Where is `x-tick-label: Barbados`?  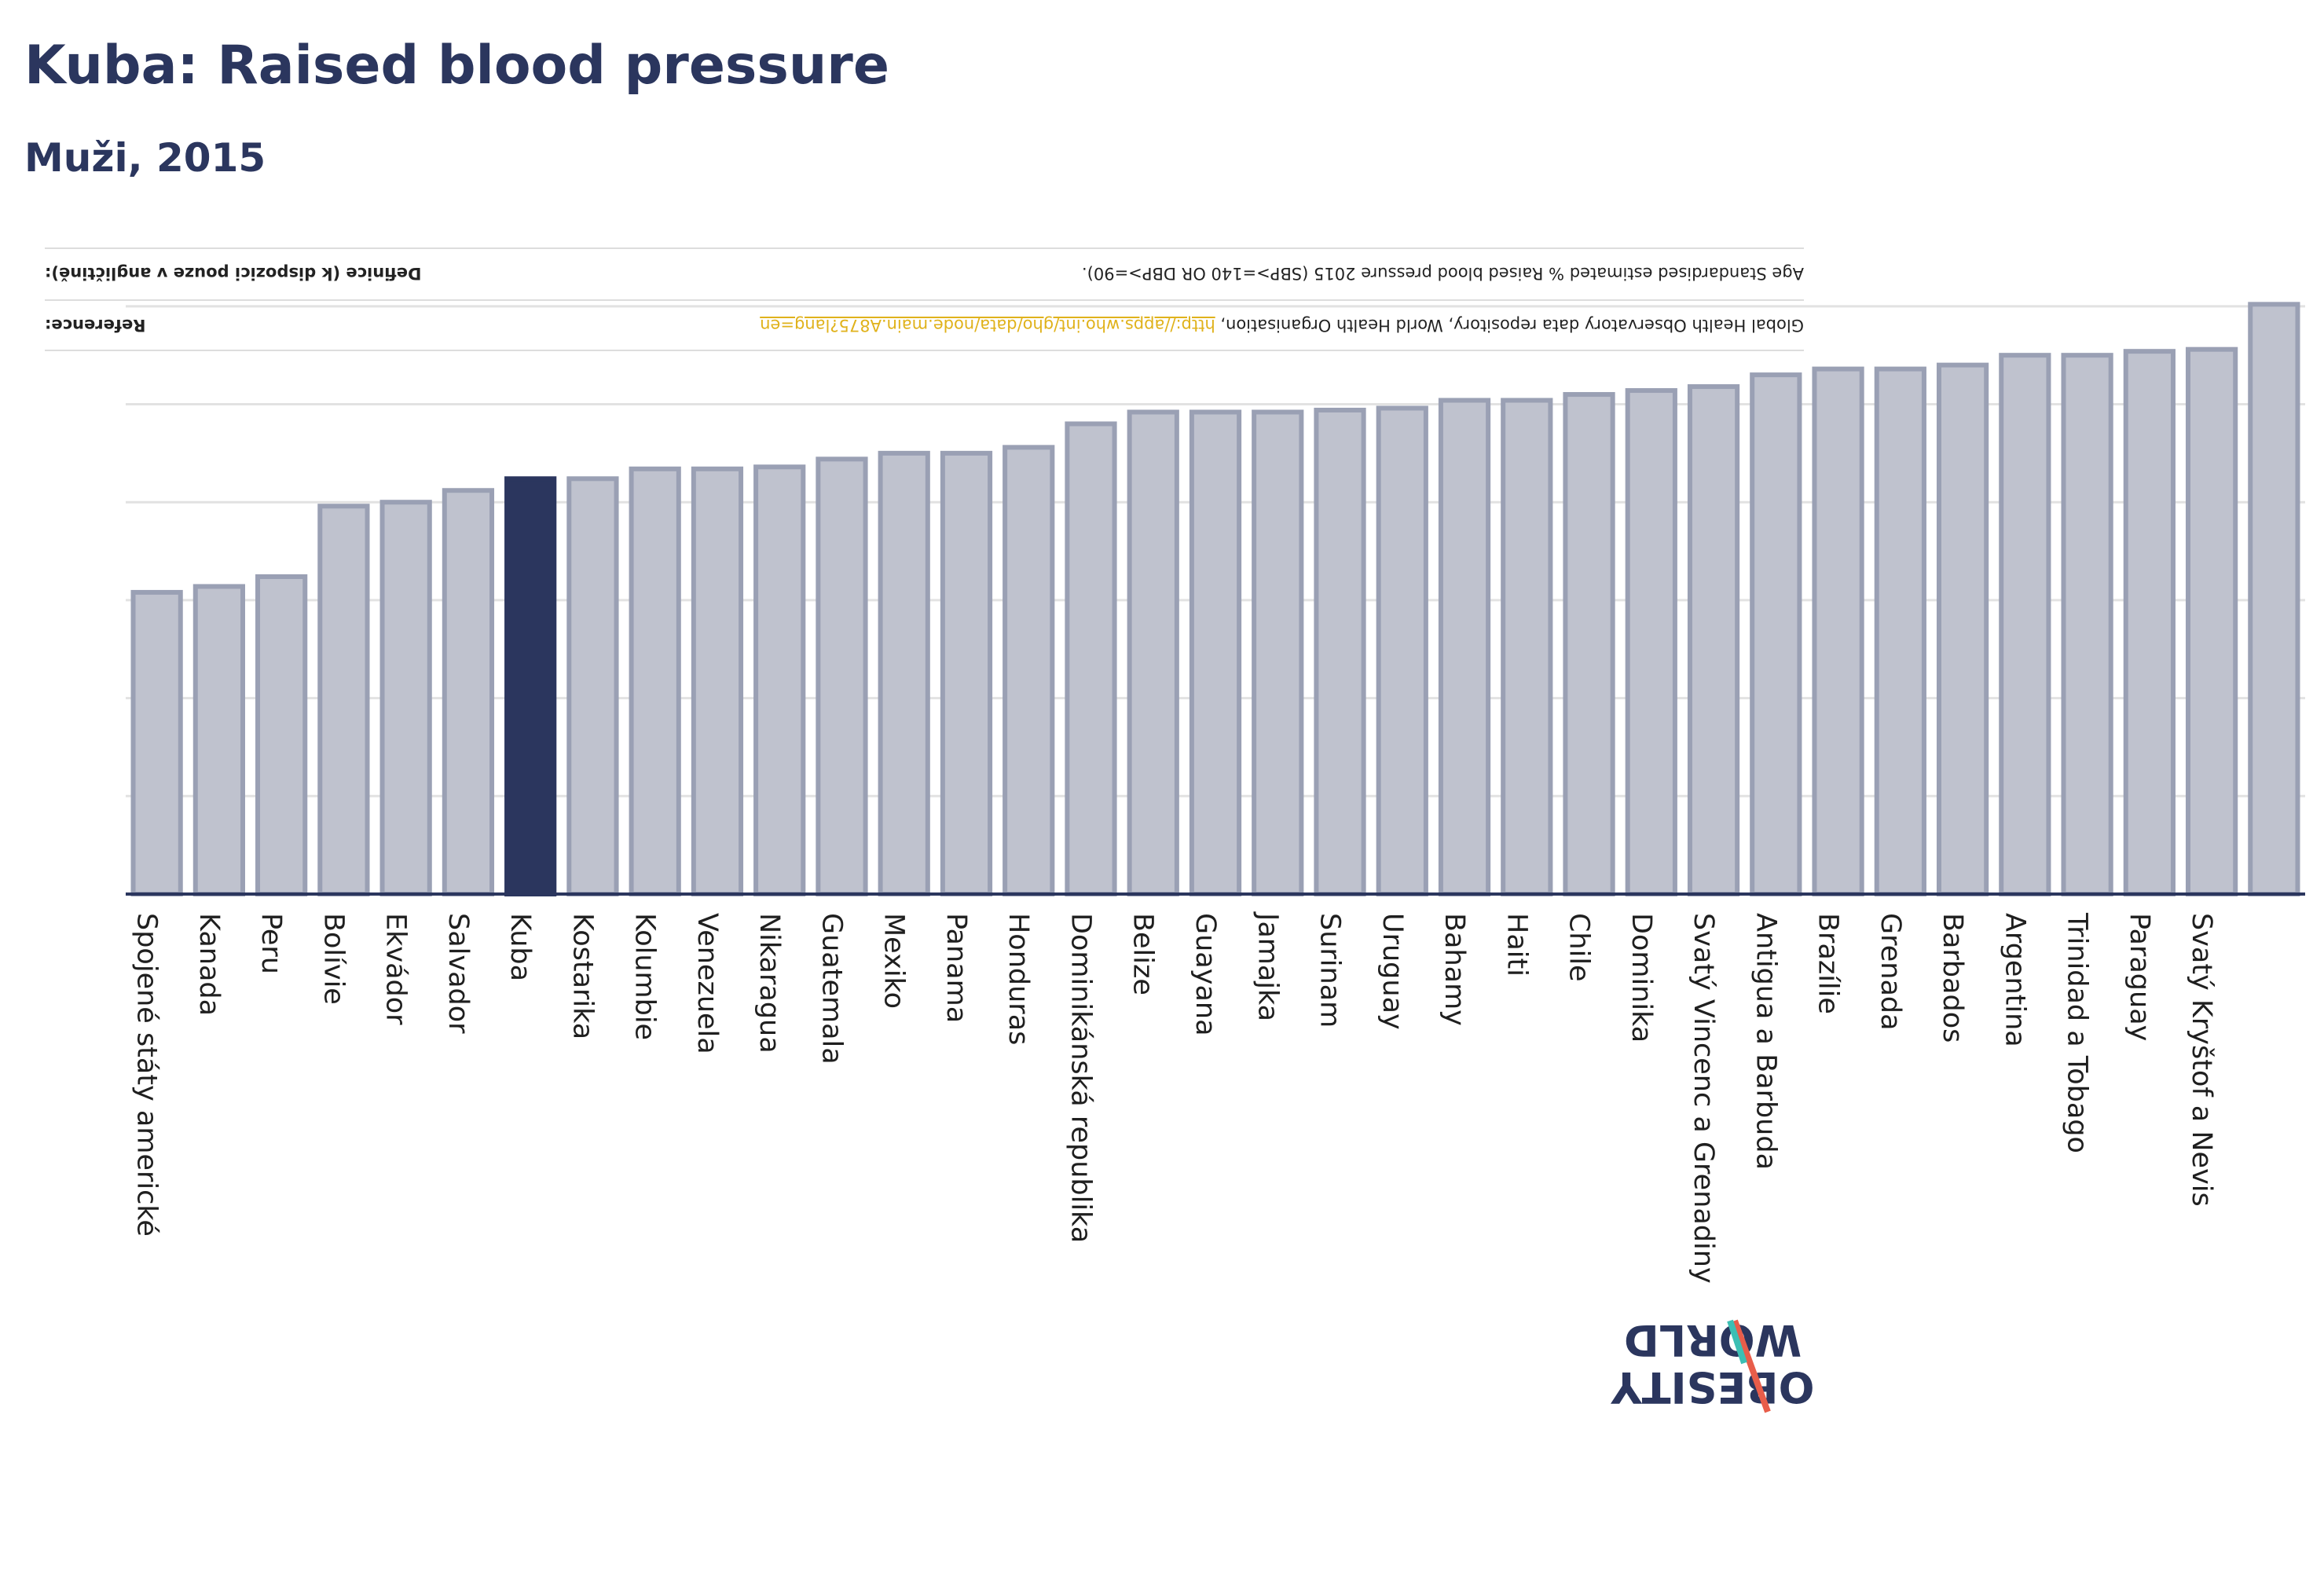
x-tick-label: Barbados is located at coordinates (1952, 978).